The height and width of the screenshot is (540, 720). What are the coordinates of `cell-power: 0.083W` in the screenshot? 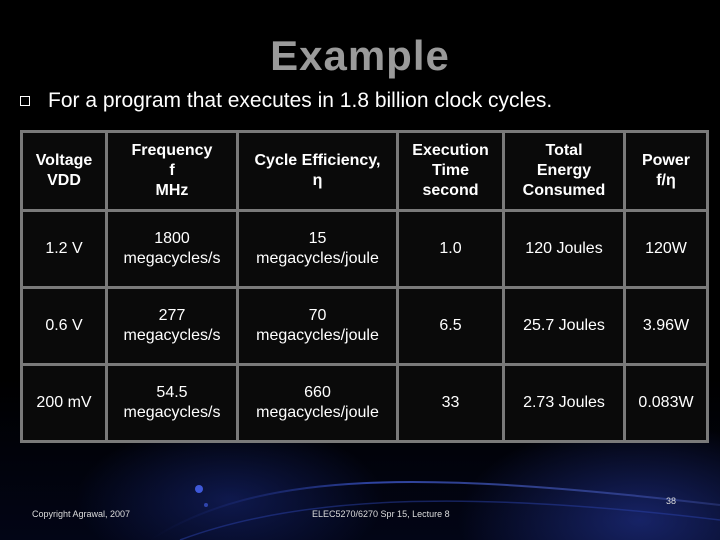 It's located at (666, 403).